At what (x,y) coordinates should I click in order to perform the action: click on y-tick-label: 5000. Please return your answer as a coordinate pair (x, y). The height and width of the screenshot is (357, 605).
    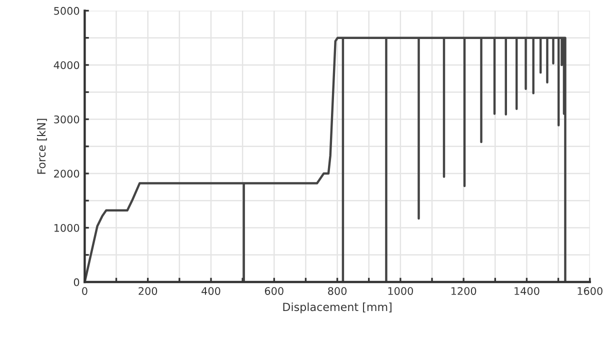
    Looking at the image, I should click on (67, 10).